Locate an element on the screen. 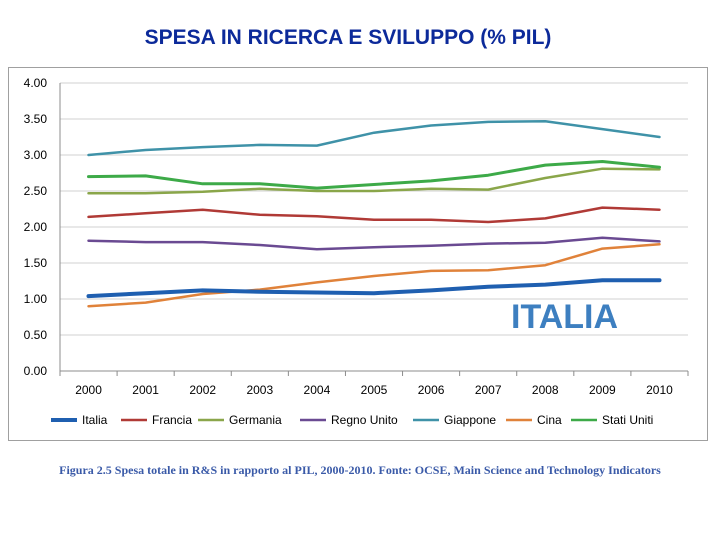 Image resolution: width=720 pixels, height=540 pixels. x-tick-label: 2004 is located at coordinates (317, 390).